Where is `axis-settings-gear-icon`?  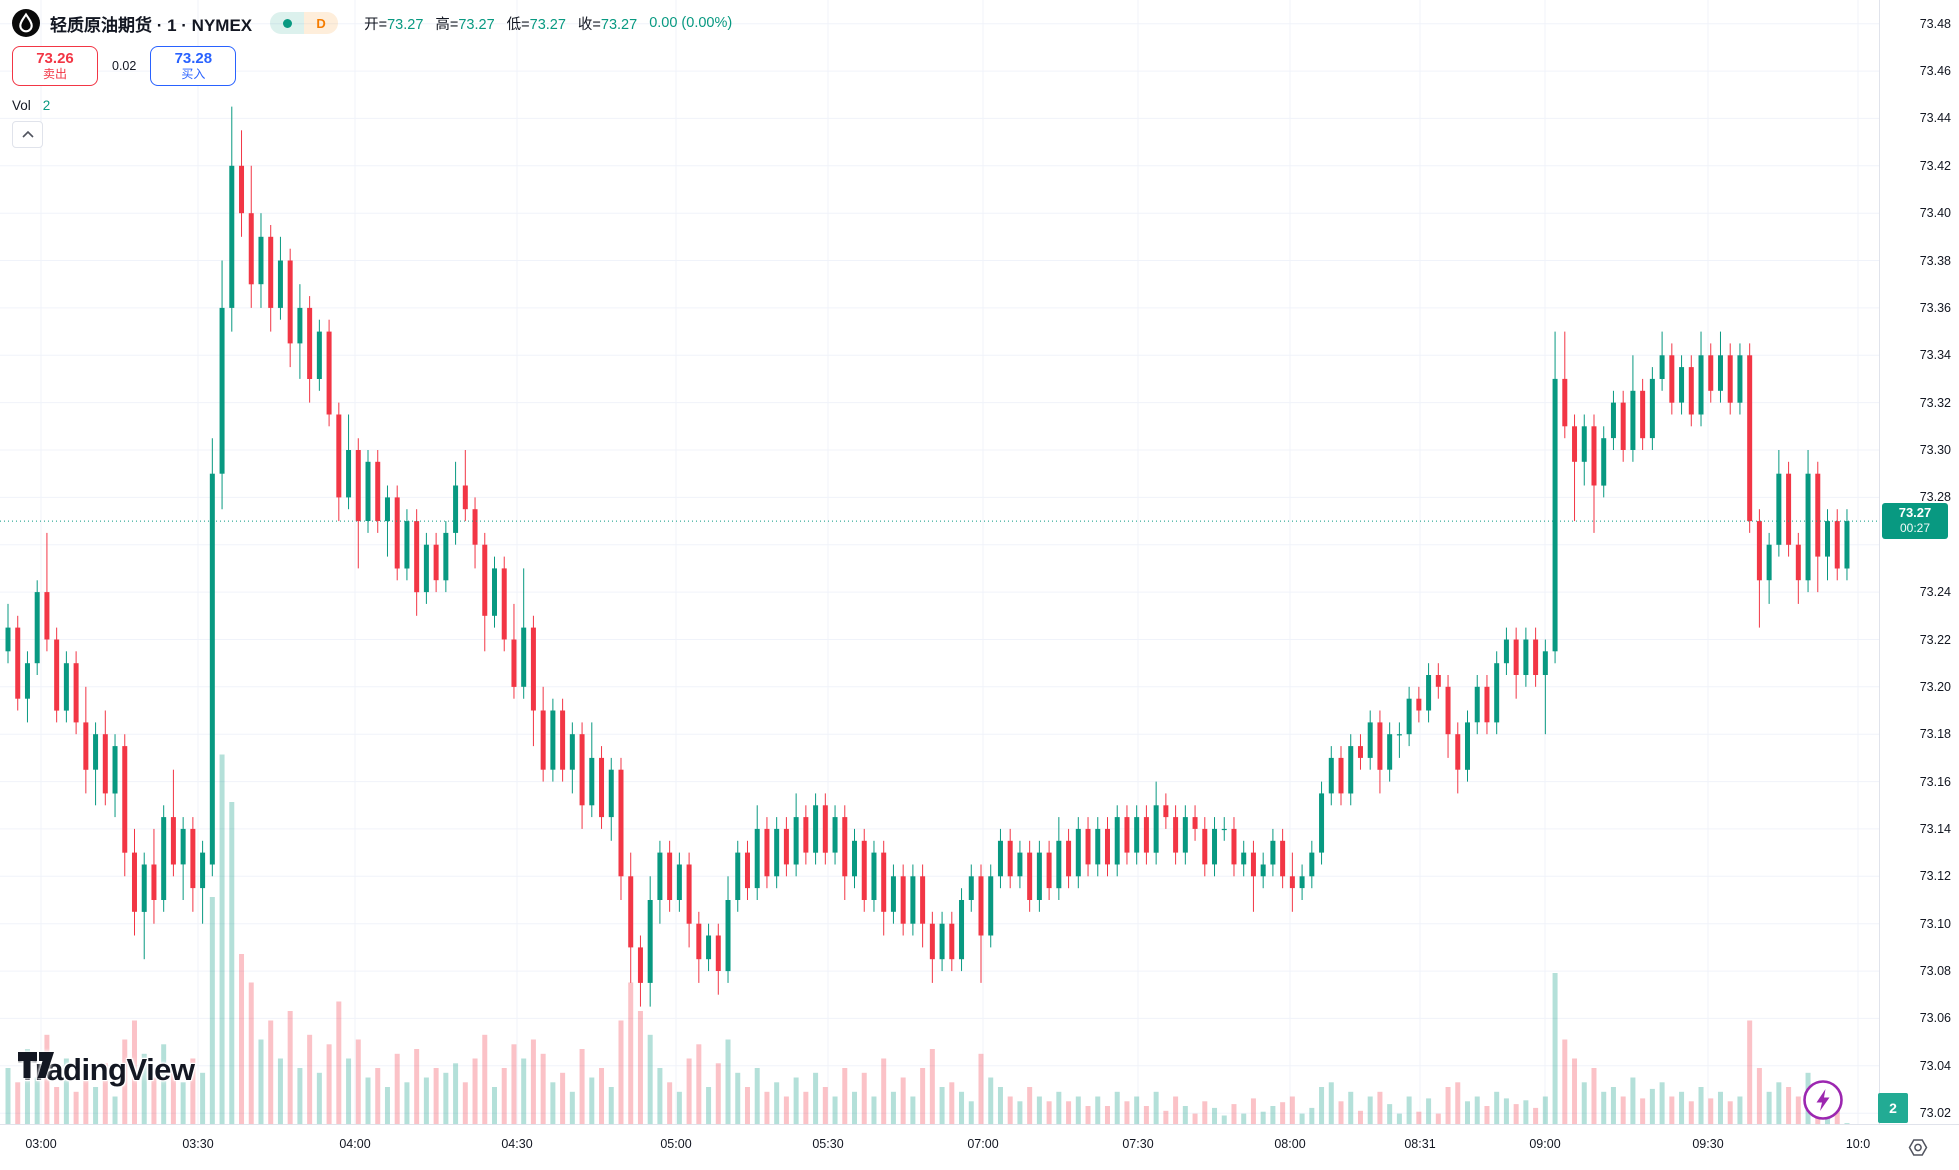 axis-settings-gear-icon is located at coordinates (1918, 1150).